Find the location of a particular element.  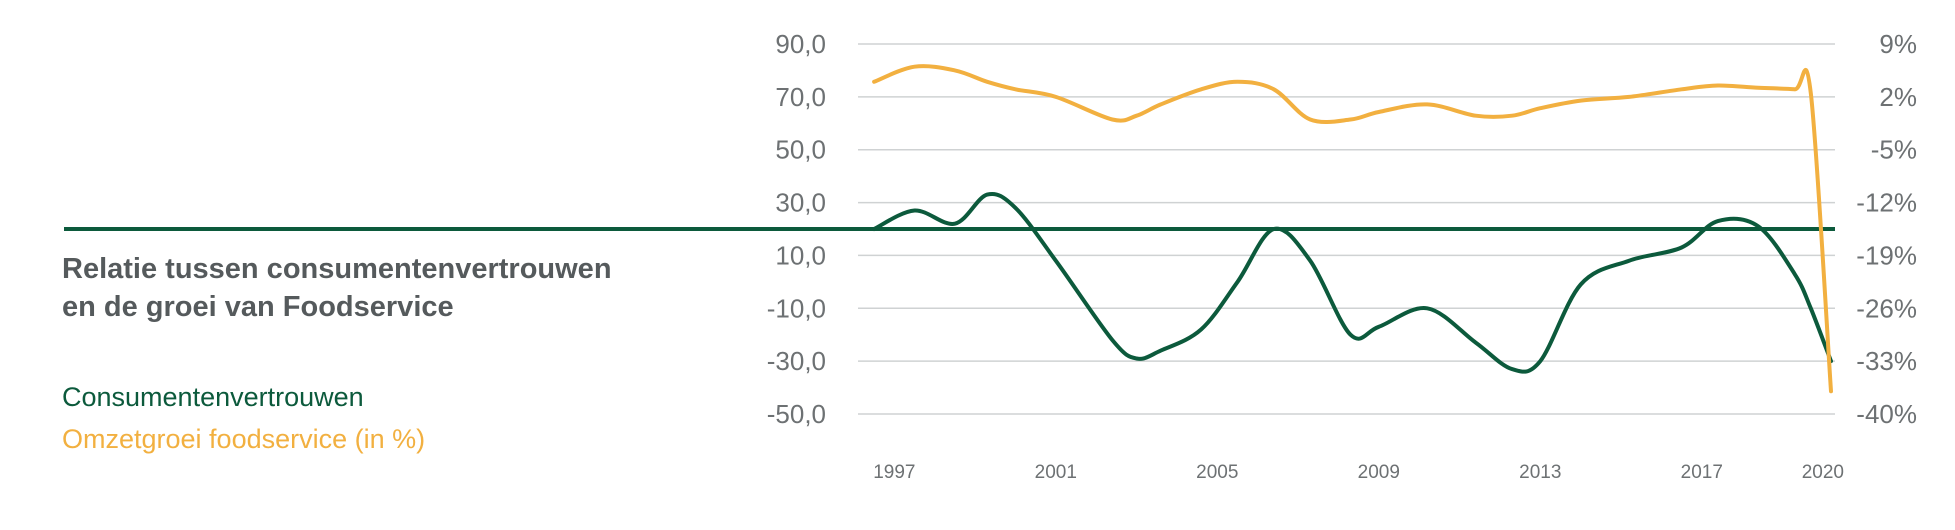

y-left-tick-label: -30,0 is located at coordinates (796, 361).